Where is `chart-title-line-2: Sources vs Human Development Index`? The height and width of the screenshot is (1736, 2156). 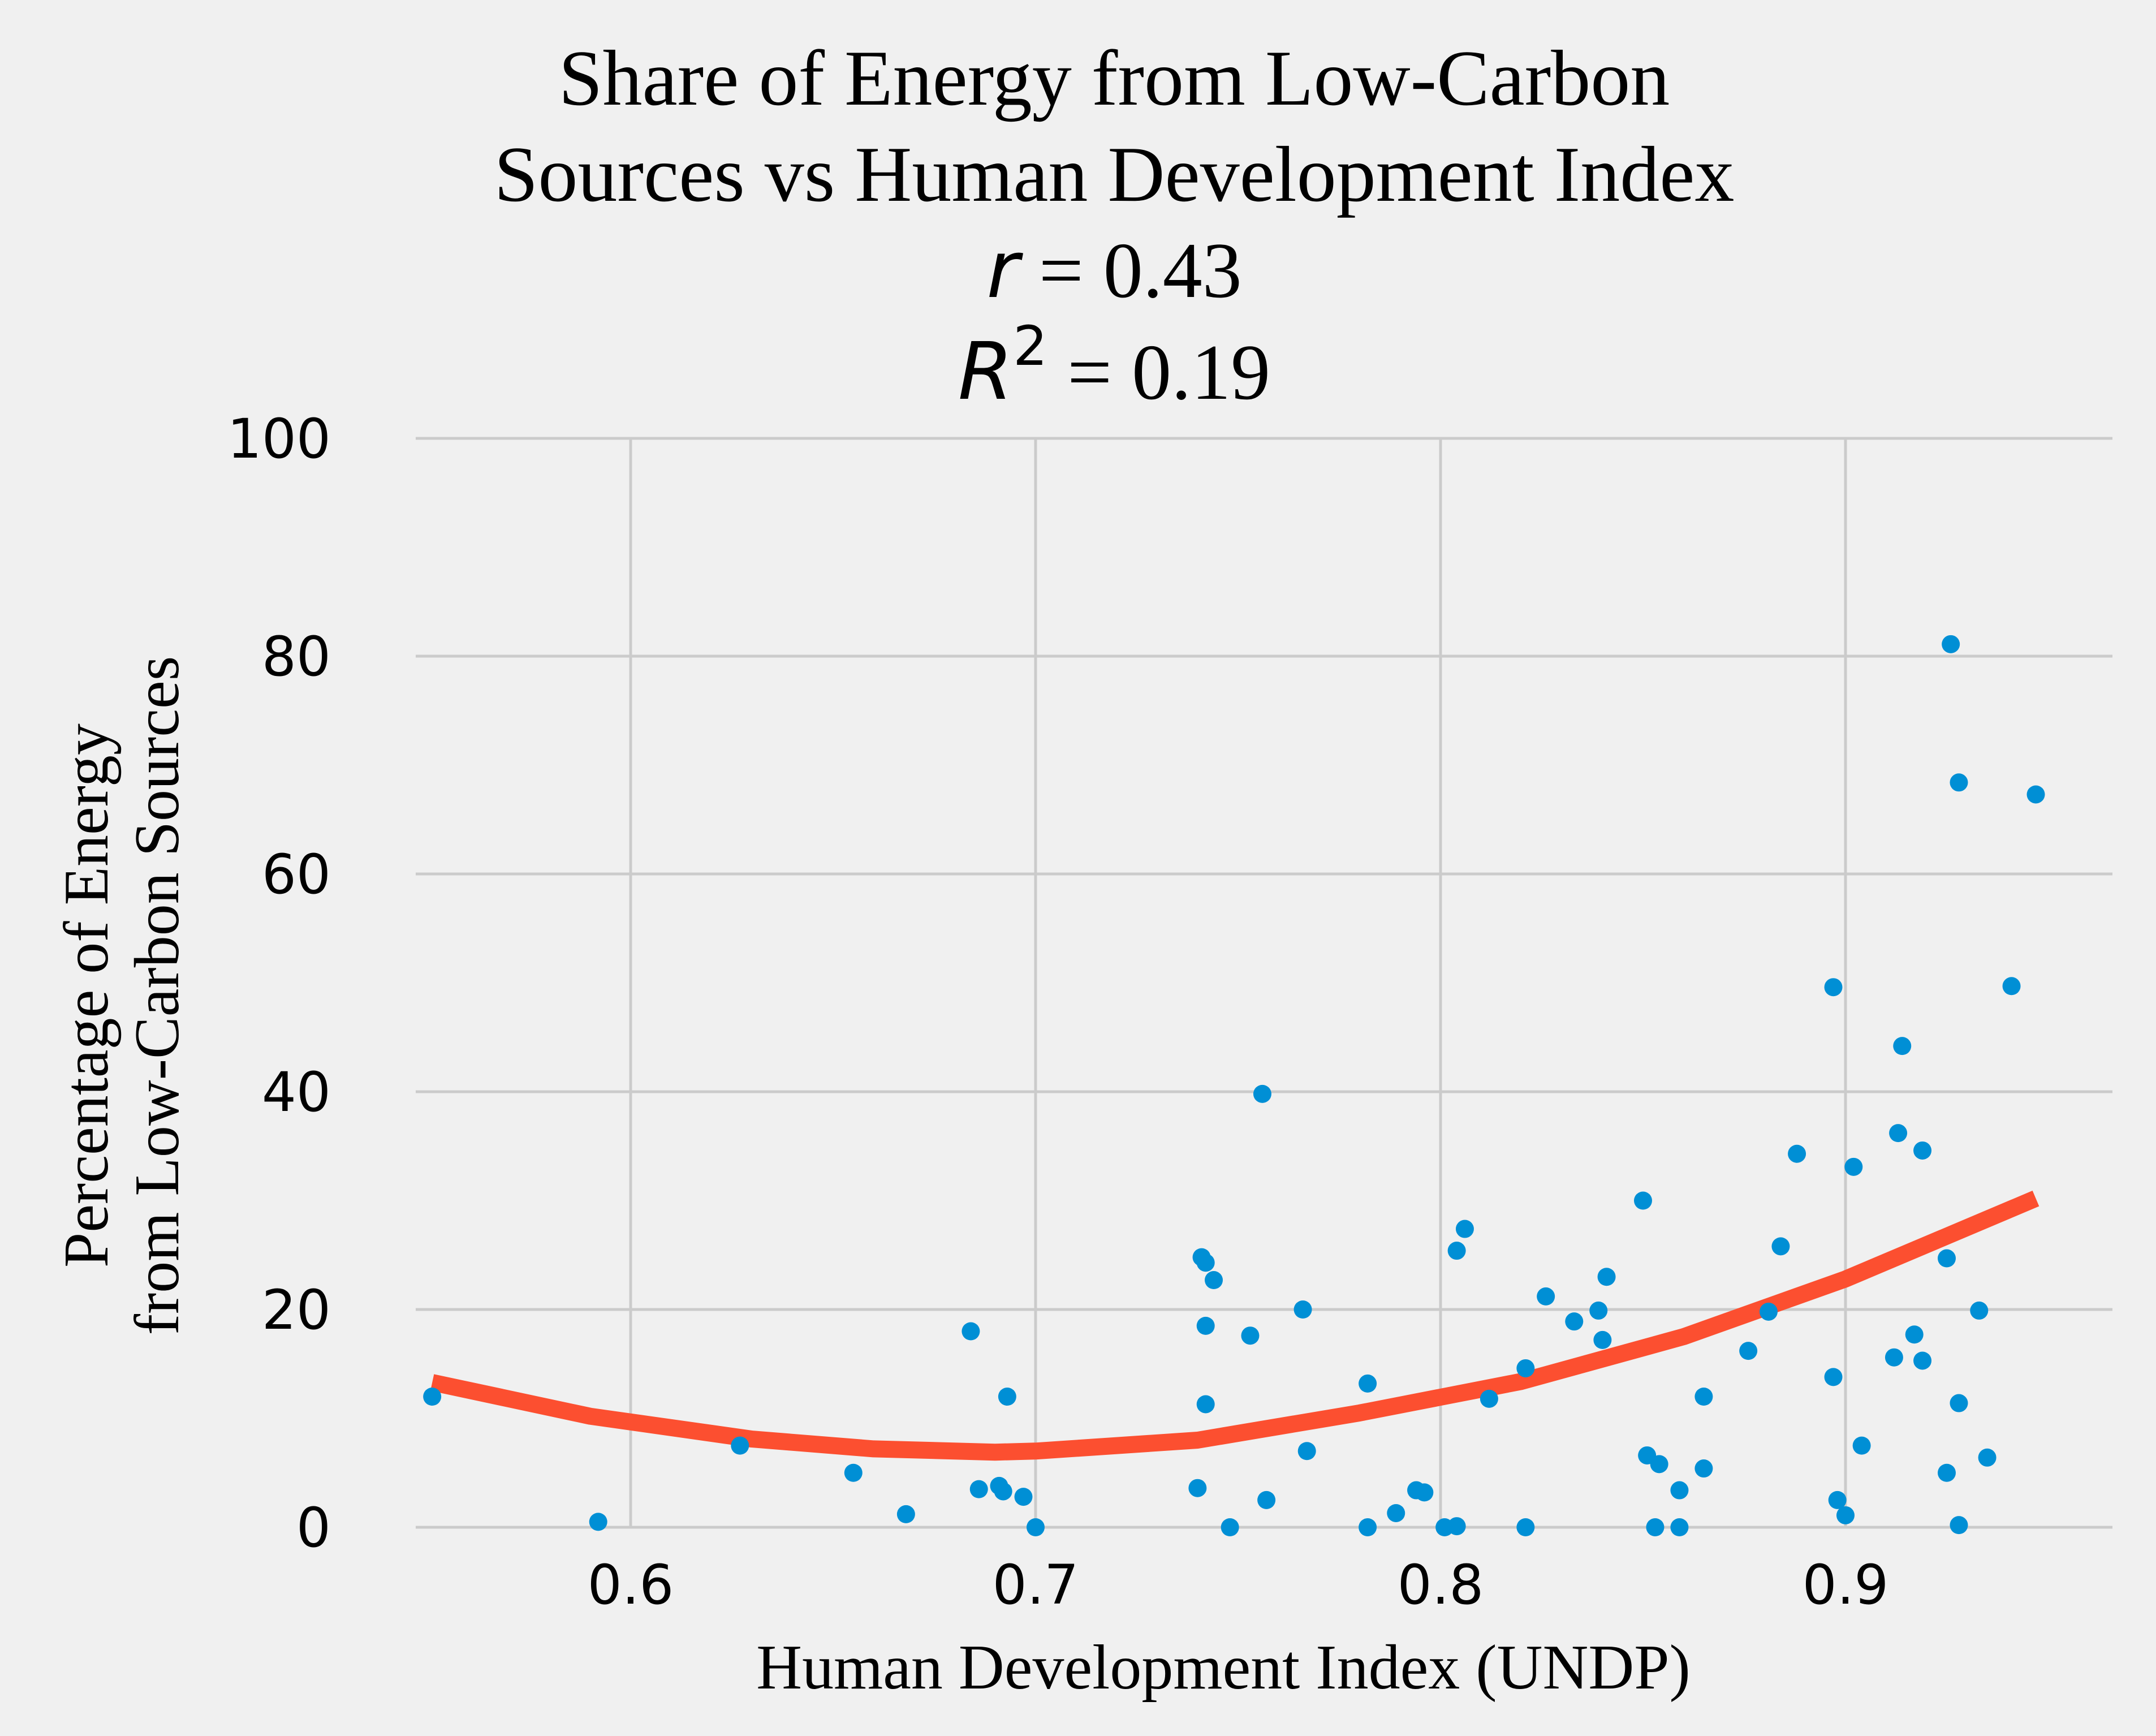 chart-title-line-2: Sources vs Human Development Index is located at coordinates (1114, 174).